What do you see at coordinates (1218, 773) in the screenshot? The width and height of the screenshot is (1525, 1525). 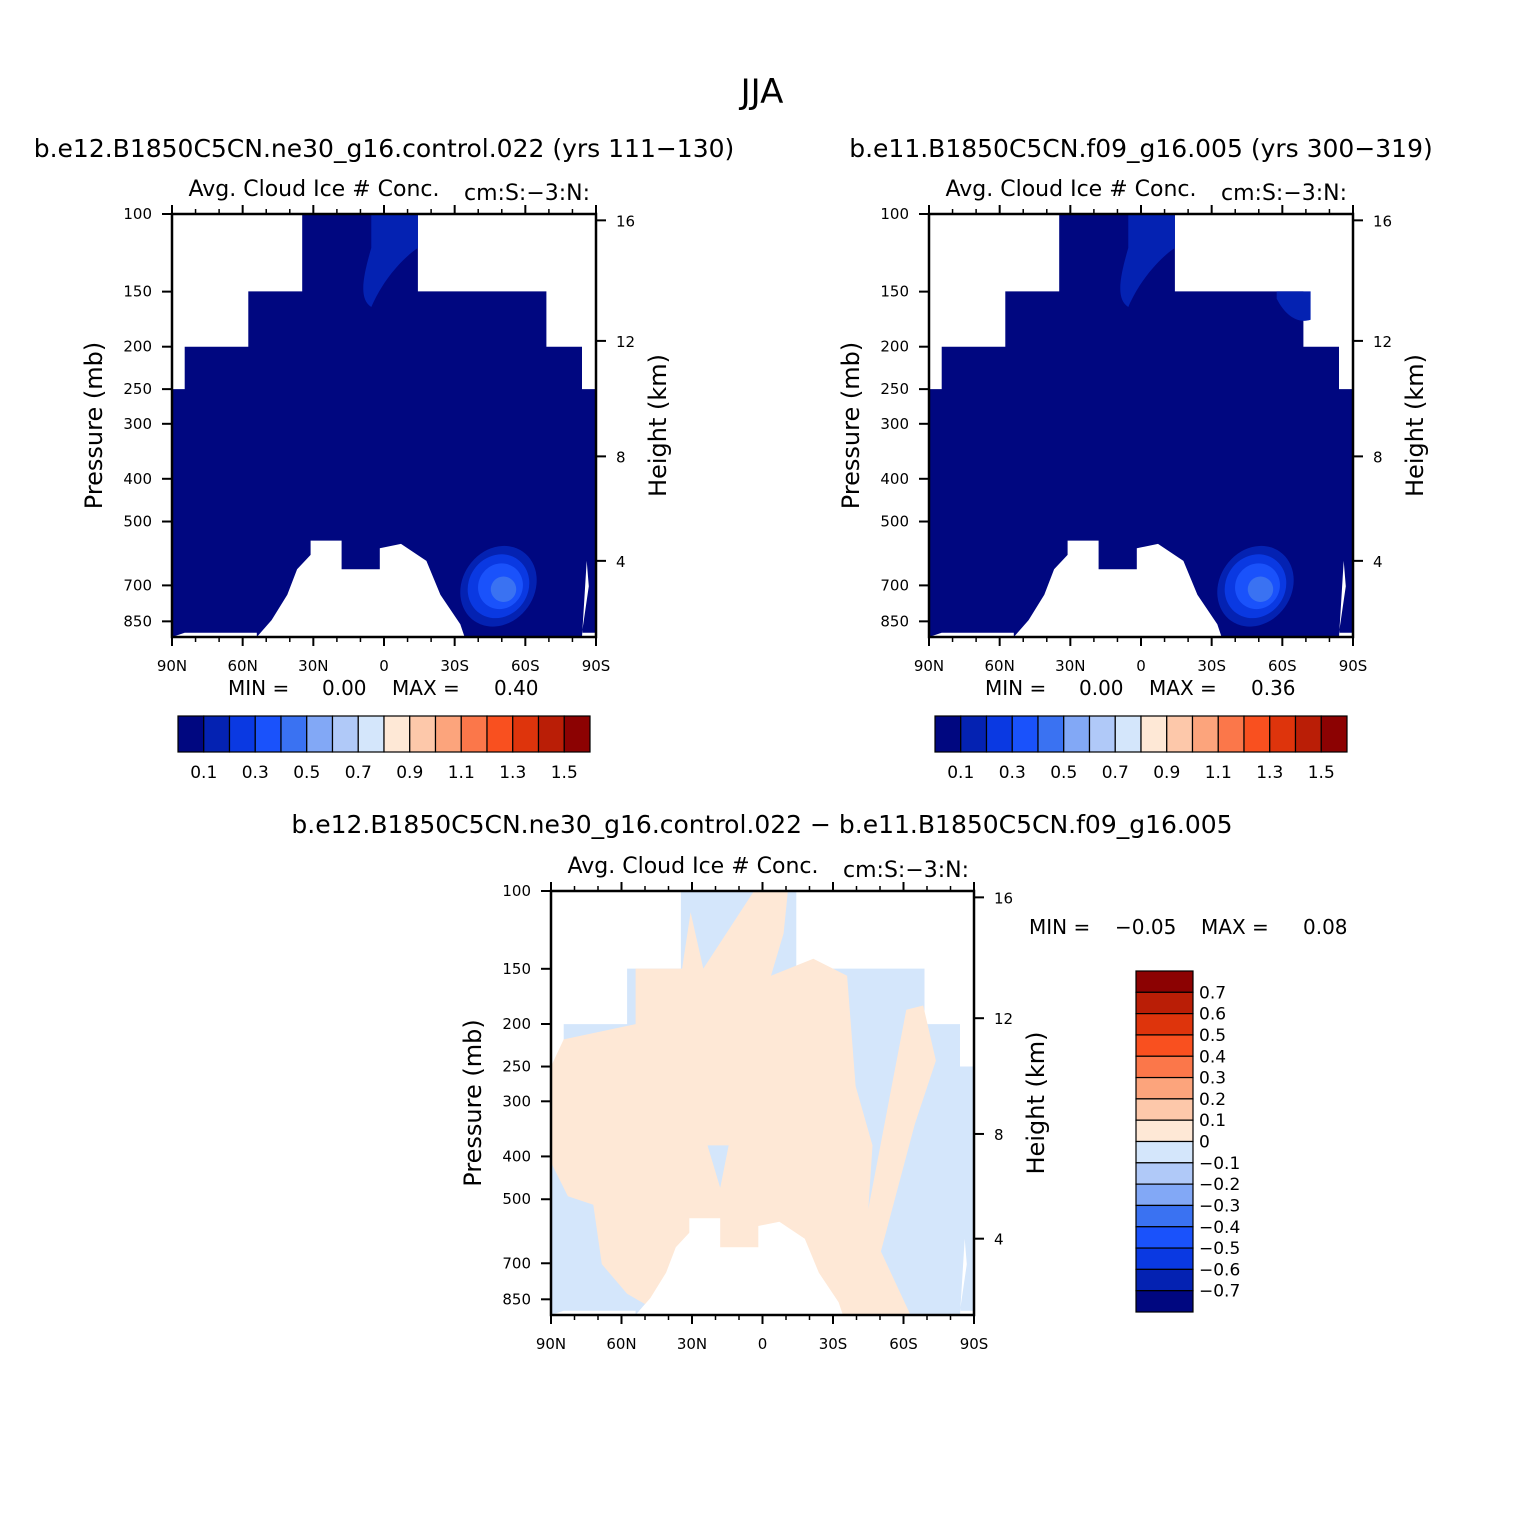 I see `colorbar-label: 1.1` at bounding box center [1218, 773].